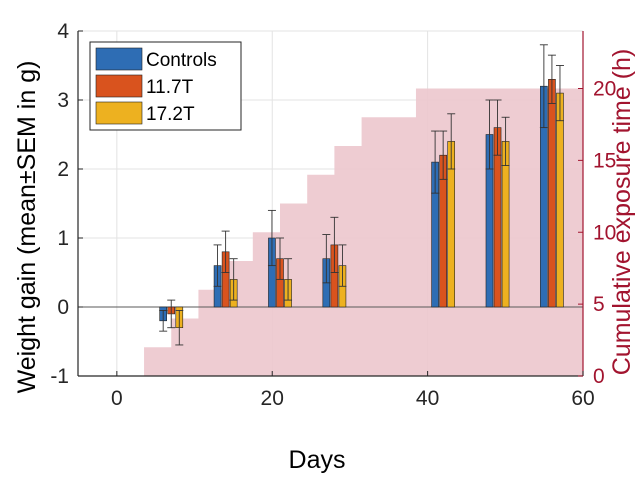  I want to click on legend-label: 17.2T, so click(170, 114).